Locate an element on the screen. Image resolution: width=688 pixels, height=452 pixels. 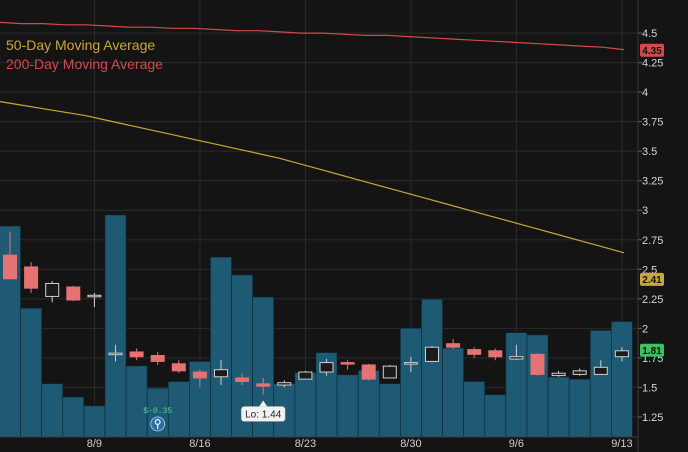
annotations: Lo: 1.44 $-0.35 is located at coordinates (214, 416).